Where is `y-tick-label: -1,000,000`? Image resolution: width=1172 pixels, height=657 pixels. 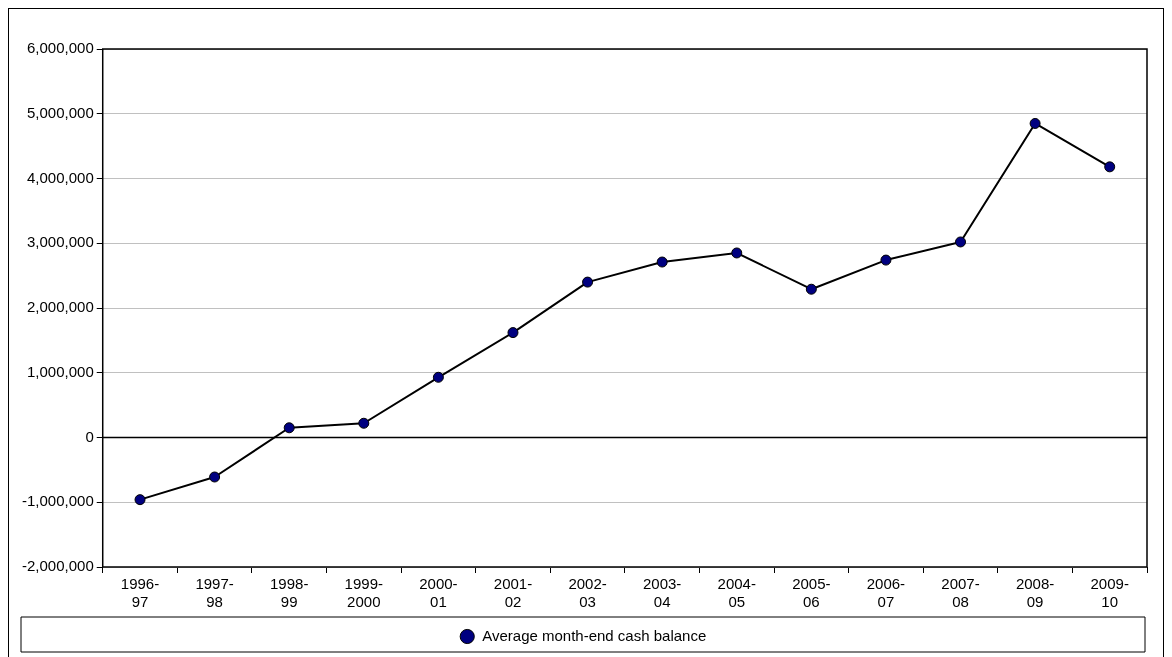
y-tick-label: -1,000,000 is located at coordinates (57, 501).